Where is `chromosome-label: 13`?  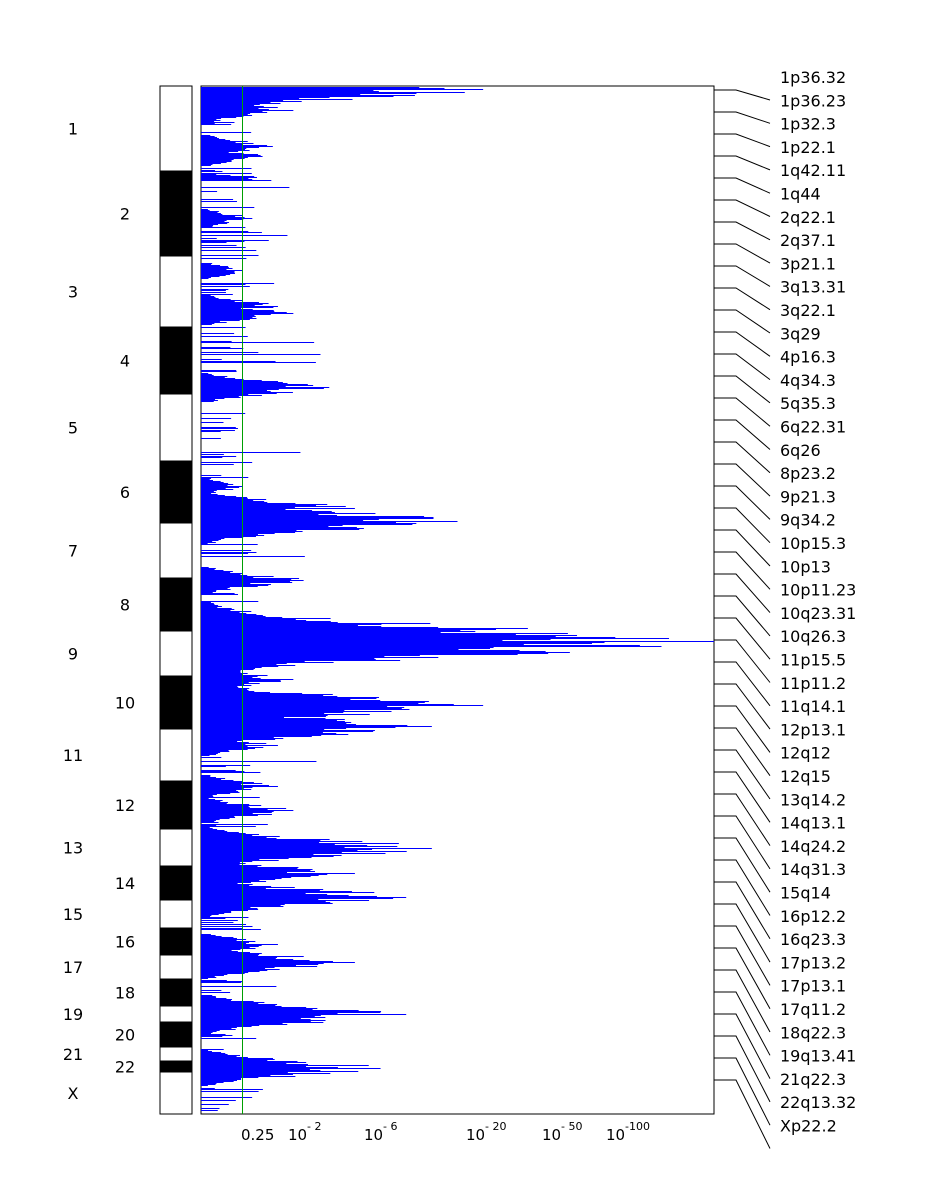 chromosome-label: 13 is located at coordinates (73, 848).